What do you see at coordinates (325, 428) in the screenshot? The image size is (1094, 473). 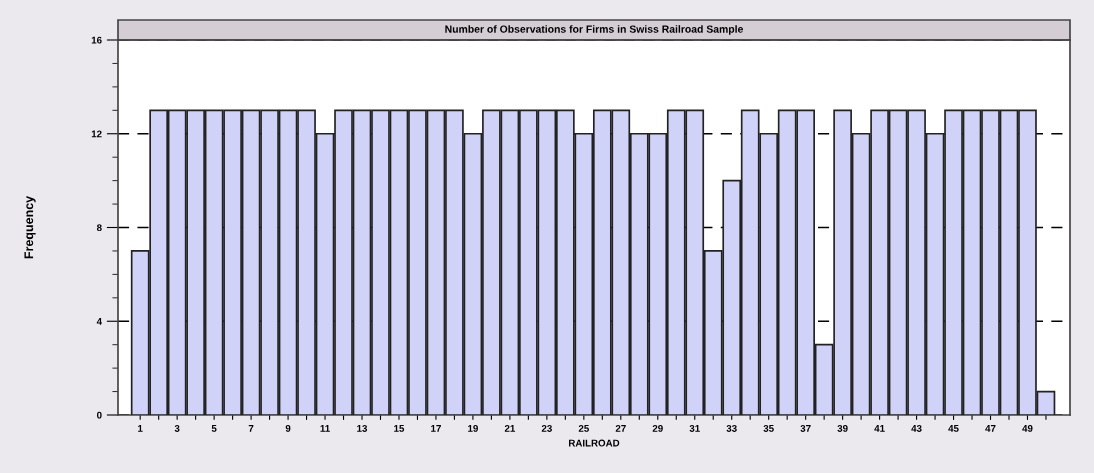 I see `x-tick-label: 11` at bounding box center [325, 428].